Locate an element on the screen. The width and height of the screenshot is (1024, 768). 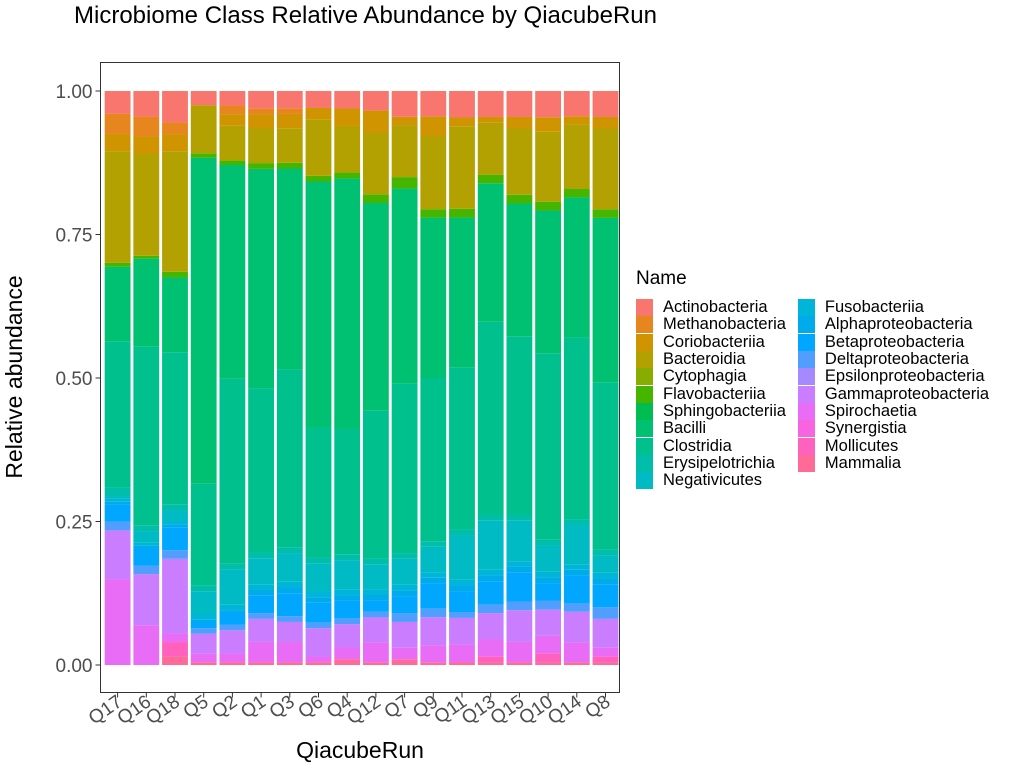
legend-item-methanobacteria: Methanobacteria is located at coordinates (711, 324).